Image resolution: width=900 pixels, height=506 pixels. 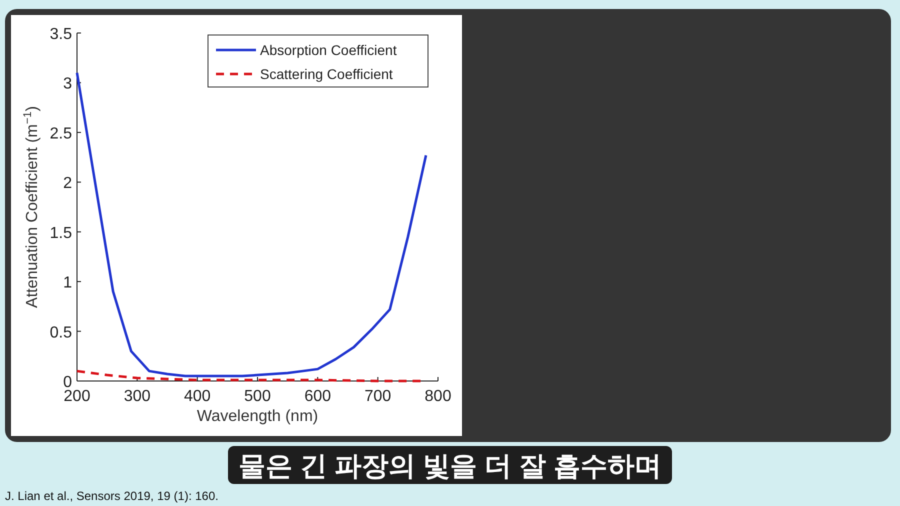 I want to click on legend-label: Scattering Coefficient, so click(x=326, y=74).